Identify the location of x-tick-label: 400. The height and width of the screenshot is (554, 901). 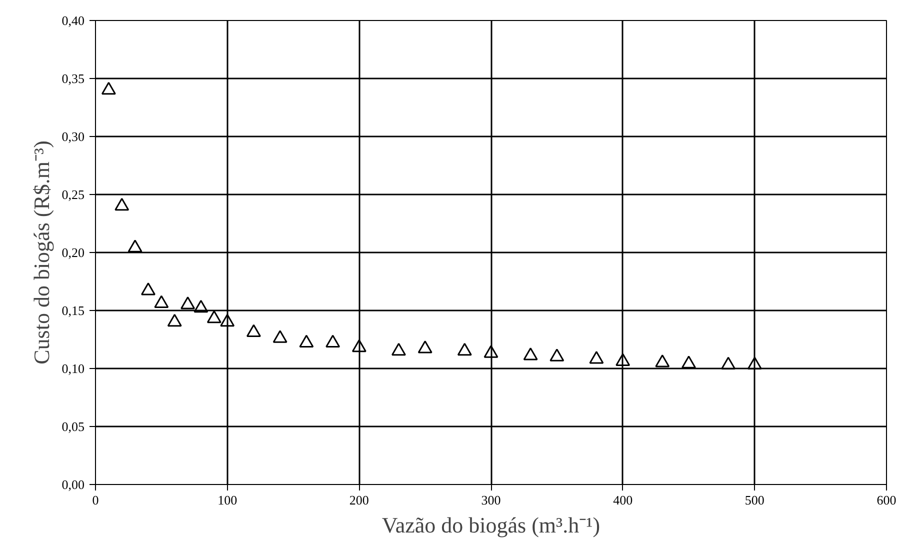
(623, 500).